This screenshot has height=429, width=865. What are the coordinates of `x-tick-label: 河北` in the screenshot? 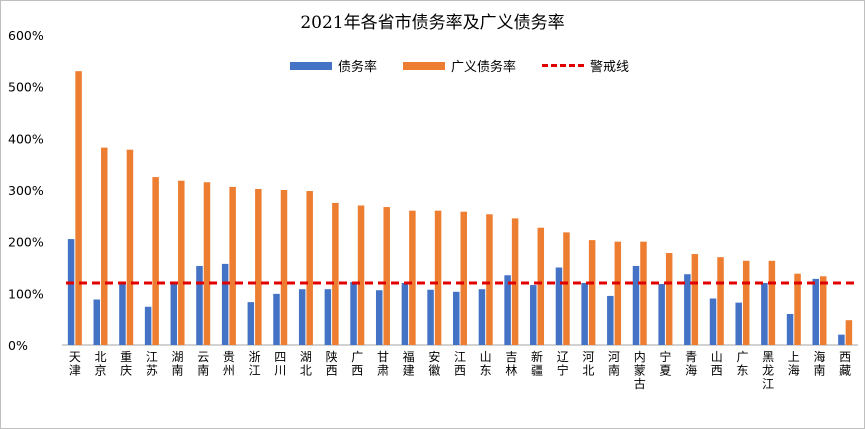 It's located at (588, 364).